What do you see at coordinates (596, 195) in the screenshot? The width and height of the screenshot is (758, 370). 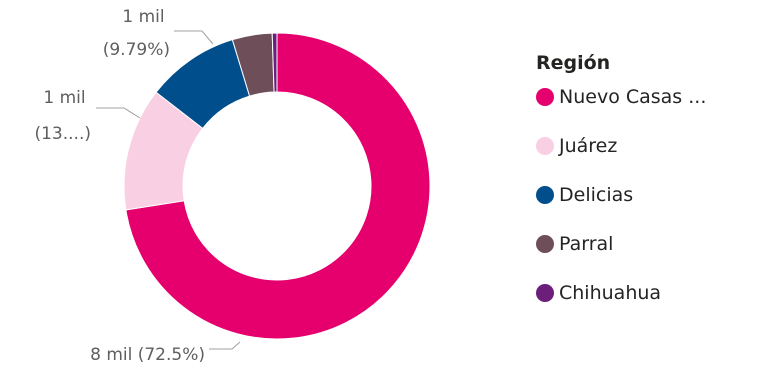 I see `legend-label: Delicias` at bounding box center [596, 195].